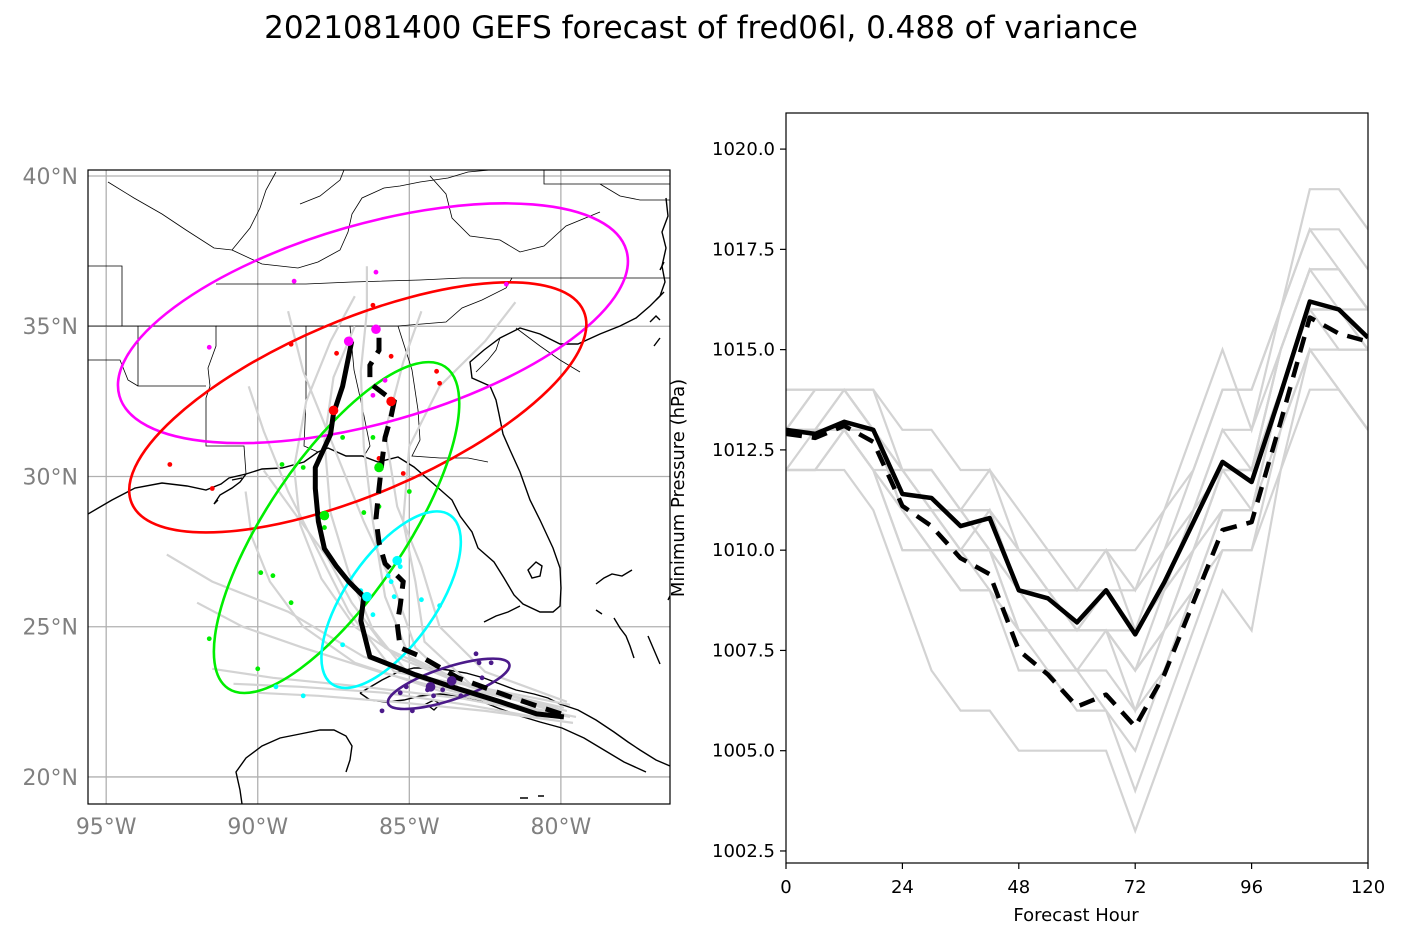 The image size is (1402, 941). Describe the element at coordinates (785, 887) in the screenshot. I see `x-tick-label: 0` at that location.